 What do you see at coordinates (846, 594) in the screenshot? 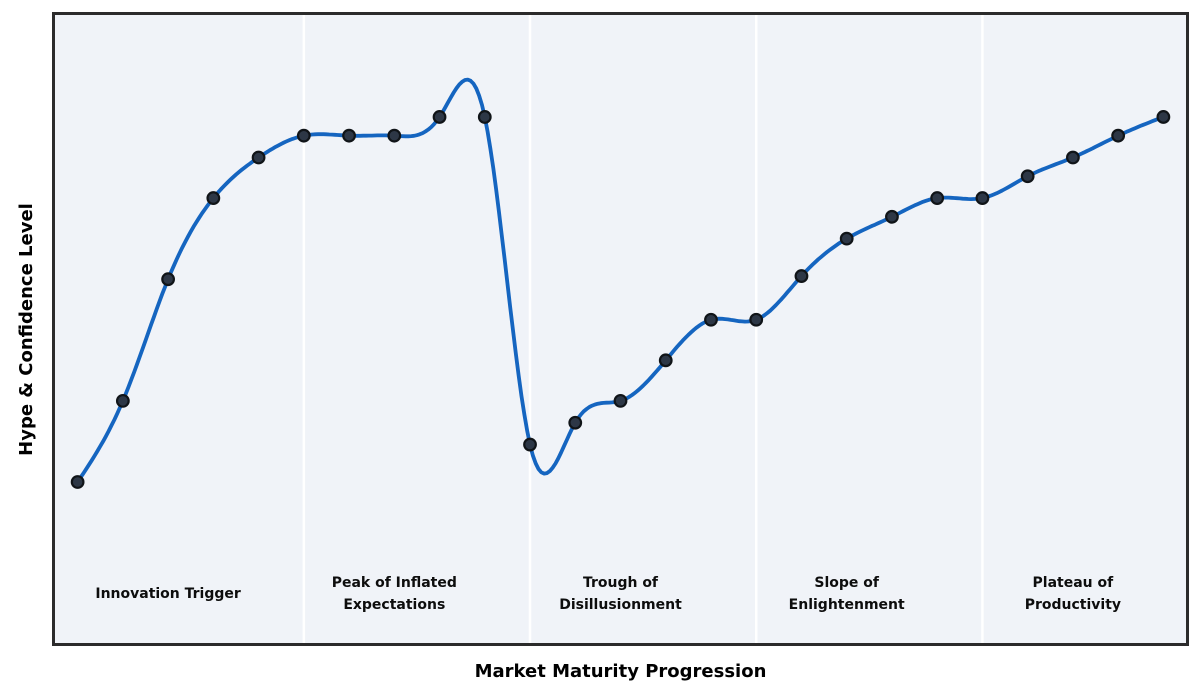
I see `phase-label: Slope of Enlightenment` at bounding box center [846, 594].